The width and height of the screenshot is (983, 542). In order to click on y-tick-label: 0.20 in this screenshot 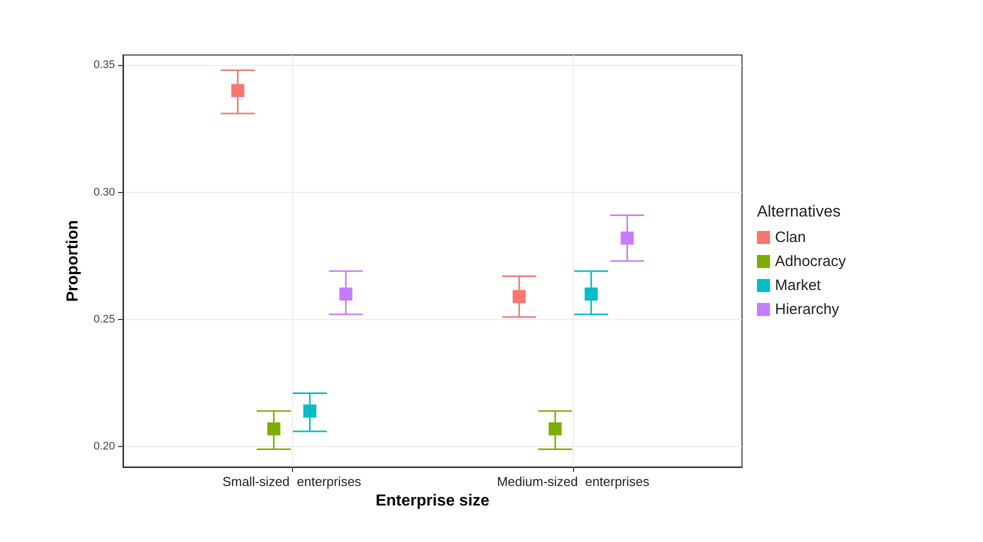, I will do `click(104, 446)`.